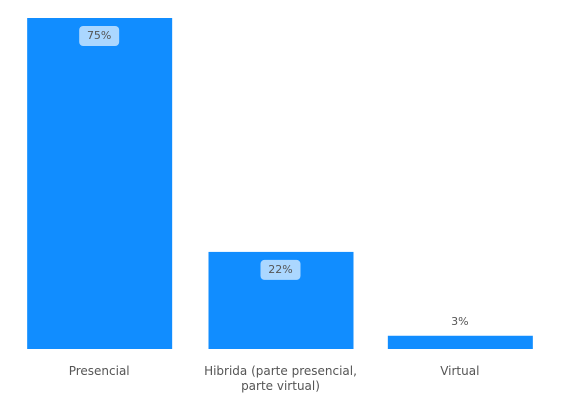 This screenshot has height=401, width=571. I want to click on x-tick-label: Presencial, so click(99, 371).